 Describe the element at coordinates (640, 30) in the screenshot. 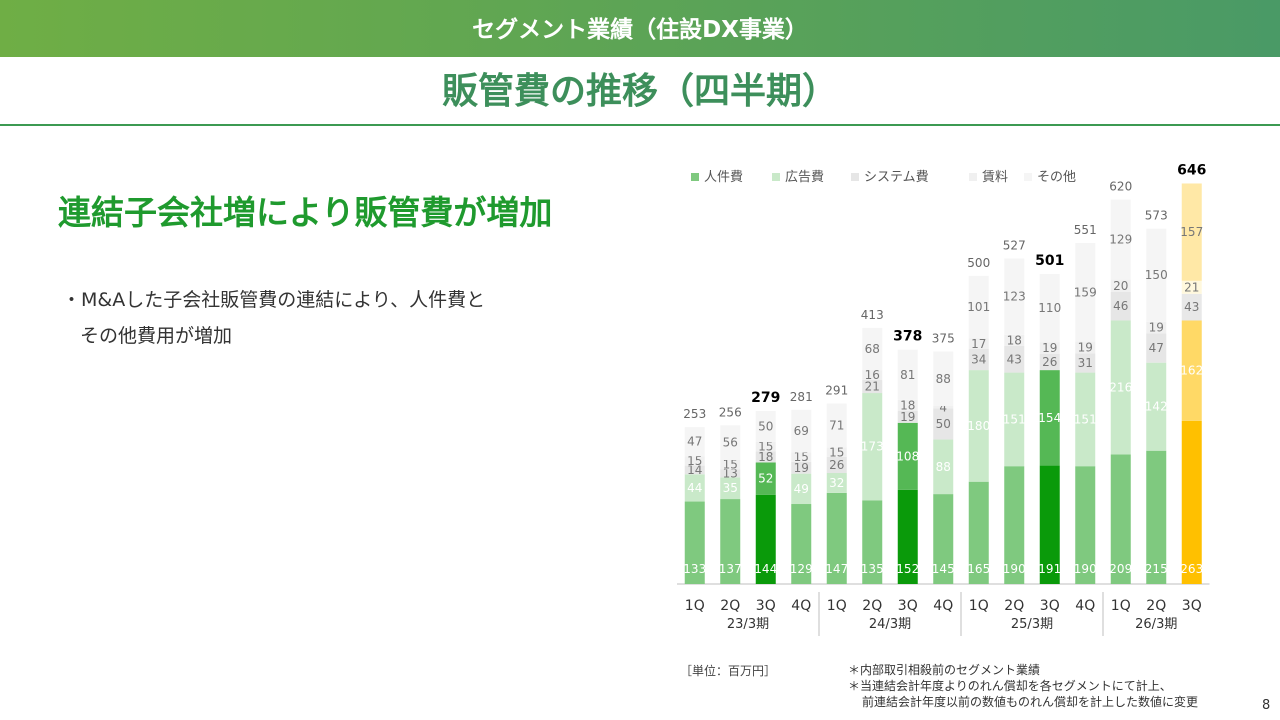

I see `section-title: セグメント業績（住設DX事業）` at that location.